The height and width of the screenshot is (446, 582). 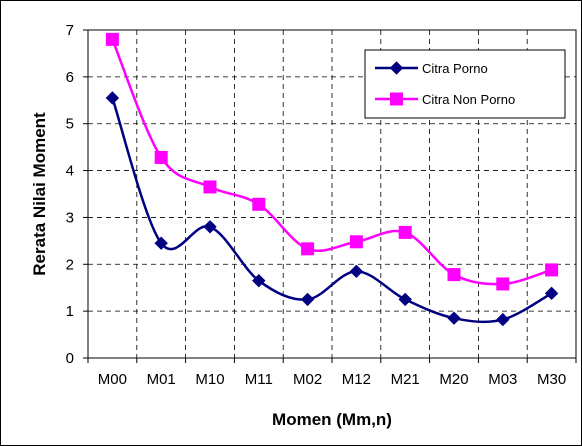 What do you see at coordinates (551, 379) in the screenshot?
I see `x-tick-label: M30` at bounding box center [551, 379].